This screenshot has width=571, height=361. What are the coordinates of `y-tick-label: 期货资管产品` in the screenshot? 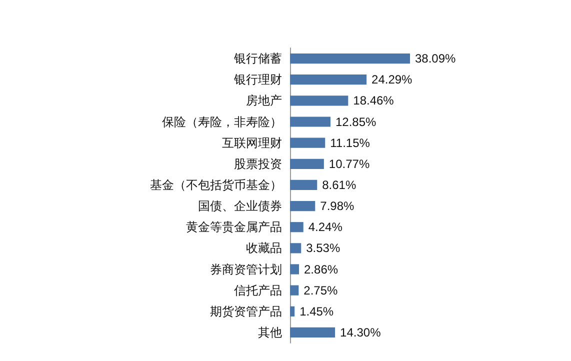 It's located at (246, 311).